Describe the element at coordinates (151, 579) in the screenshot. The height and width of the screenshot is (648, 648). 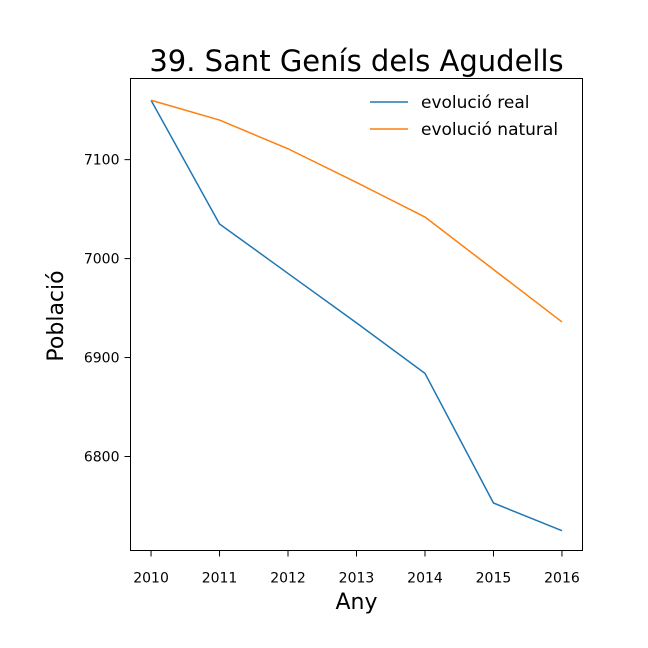
I see `x-tick-label: 2010` at that location.